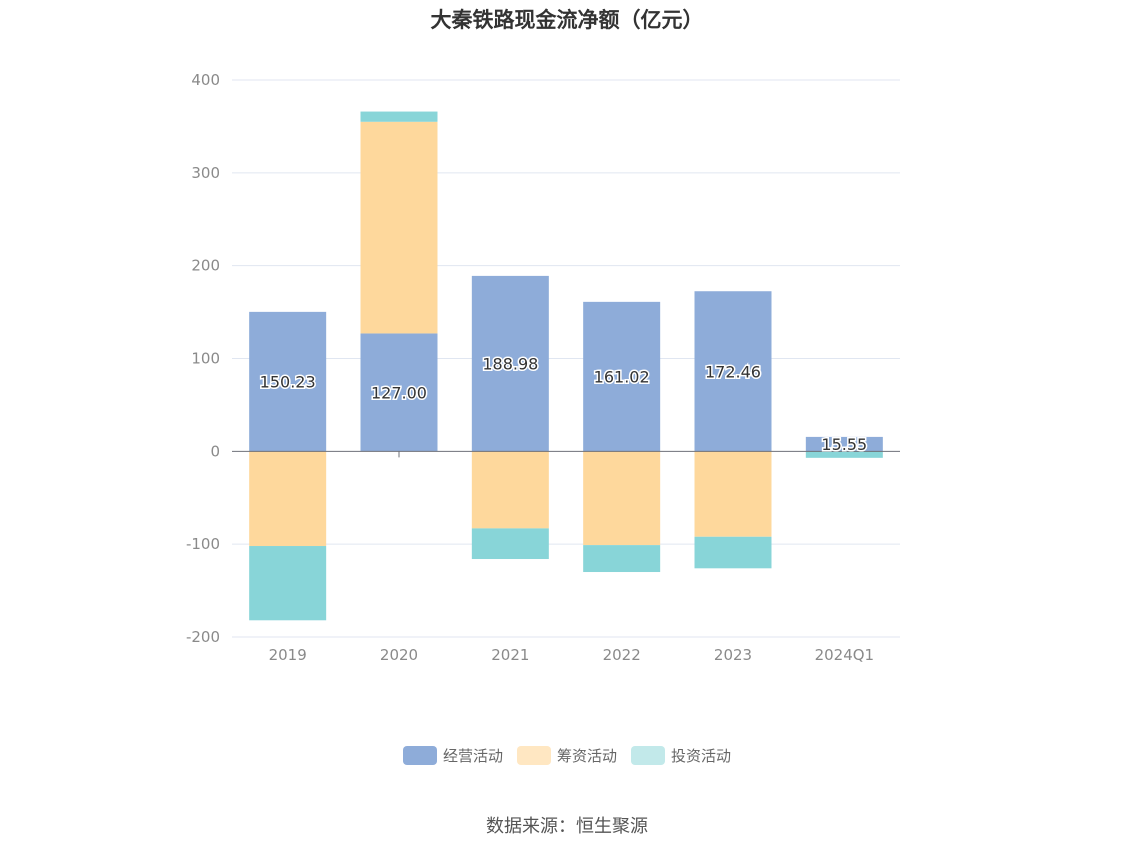 This screenshot has height=849, width=1134. I want to click on legend-swatch-financing, so click(533, 755).